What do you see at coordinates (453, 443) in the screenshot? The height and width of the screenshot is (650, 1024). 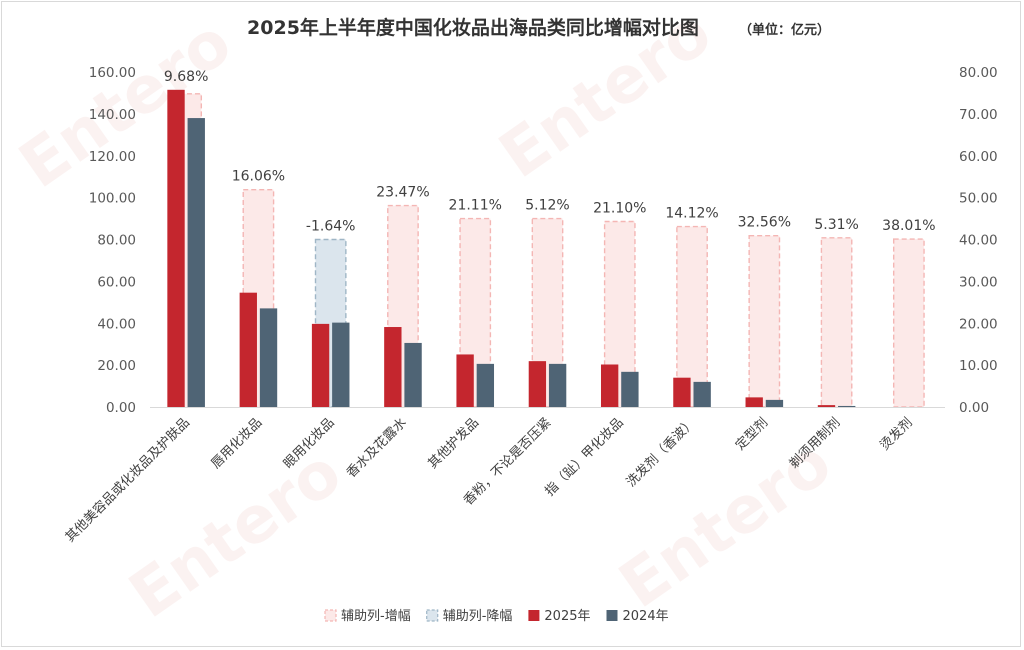 I see `category-label: 其他护发品` at bounding box center [453, 443].